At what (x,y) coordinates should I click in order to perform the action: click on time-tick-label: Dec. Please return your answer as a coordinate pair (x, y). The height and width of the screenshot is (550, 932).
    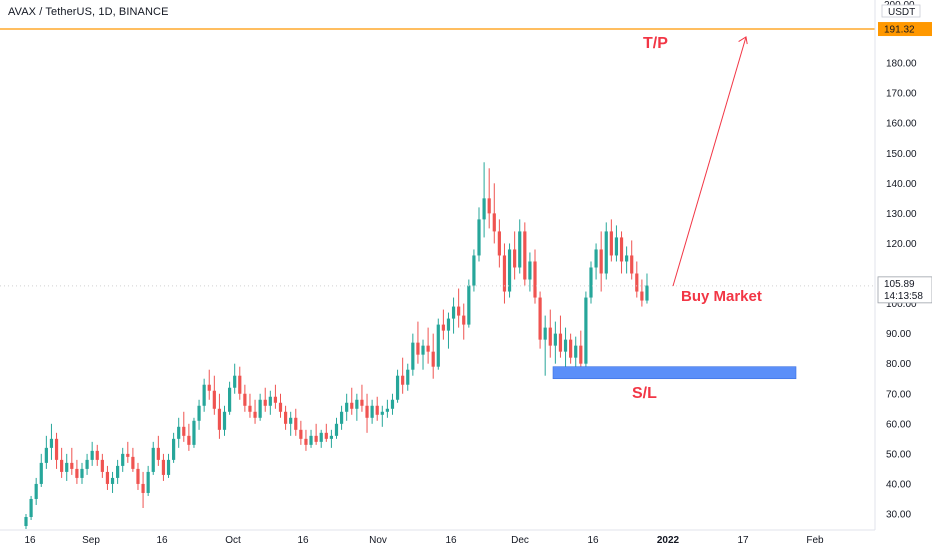
    Looking at the image, I should click on (520, 540).